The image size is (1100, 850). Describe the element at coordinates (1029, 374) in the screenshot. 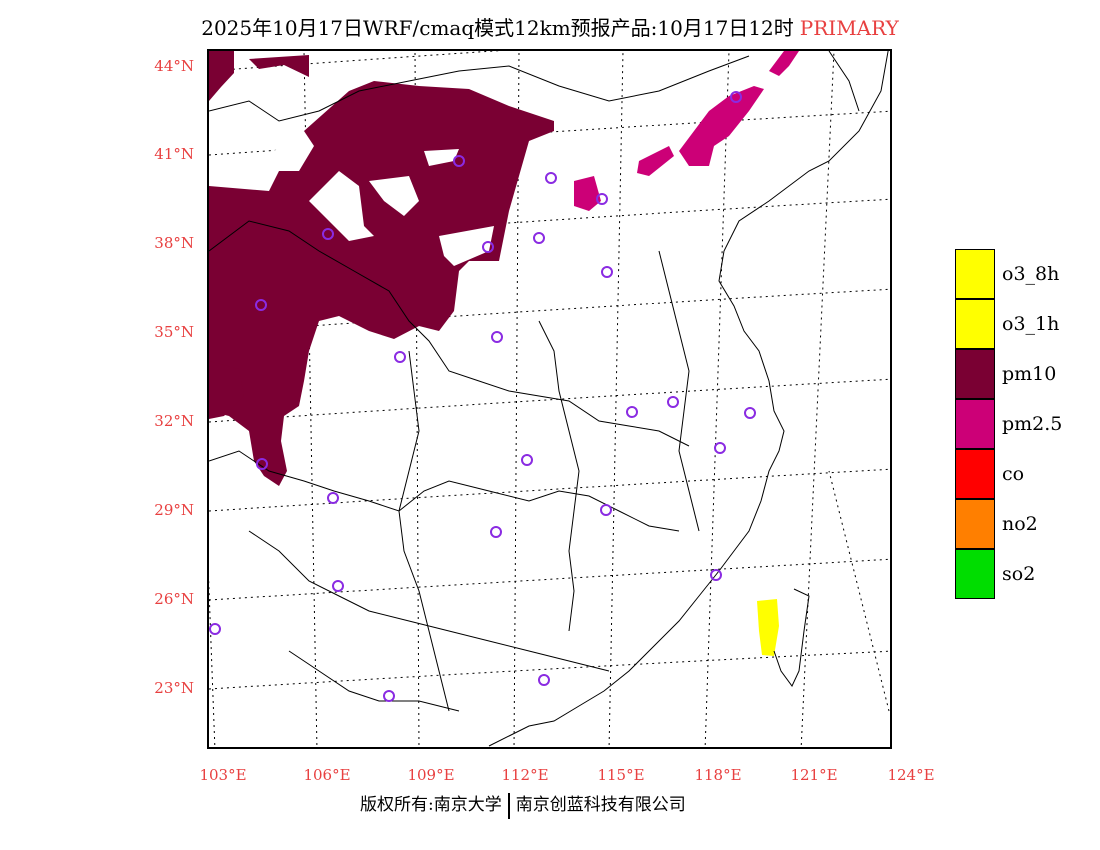

I see `legend-label: pm10` at that location.